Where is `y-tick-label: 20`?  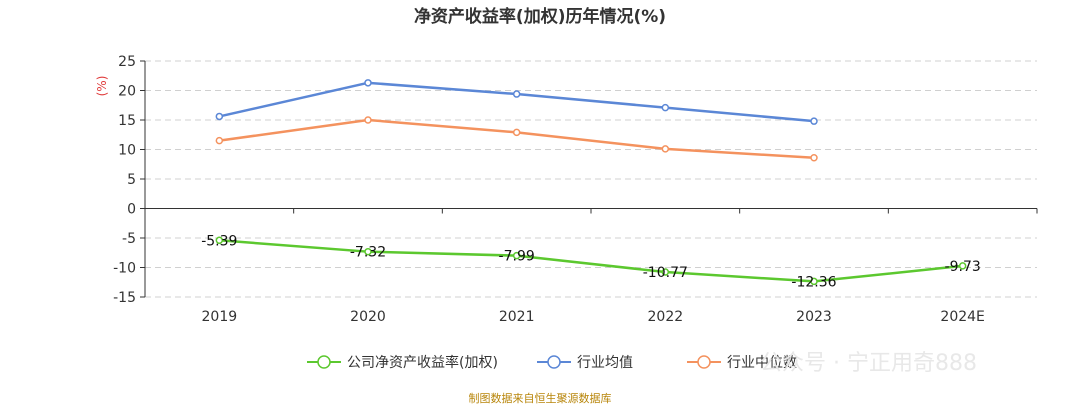 y-tick-label: 20 is located at coordinates (127, 92).